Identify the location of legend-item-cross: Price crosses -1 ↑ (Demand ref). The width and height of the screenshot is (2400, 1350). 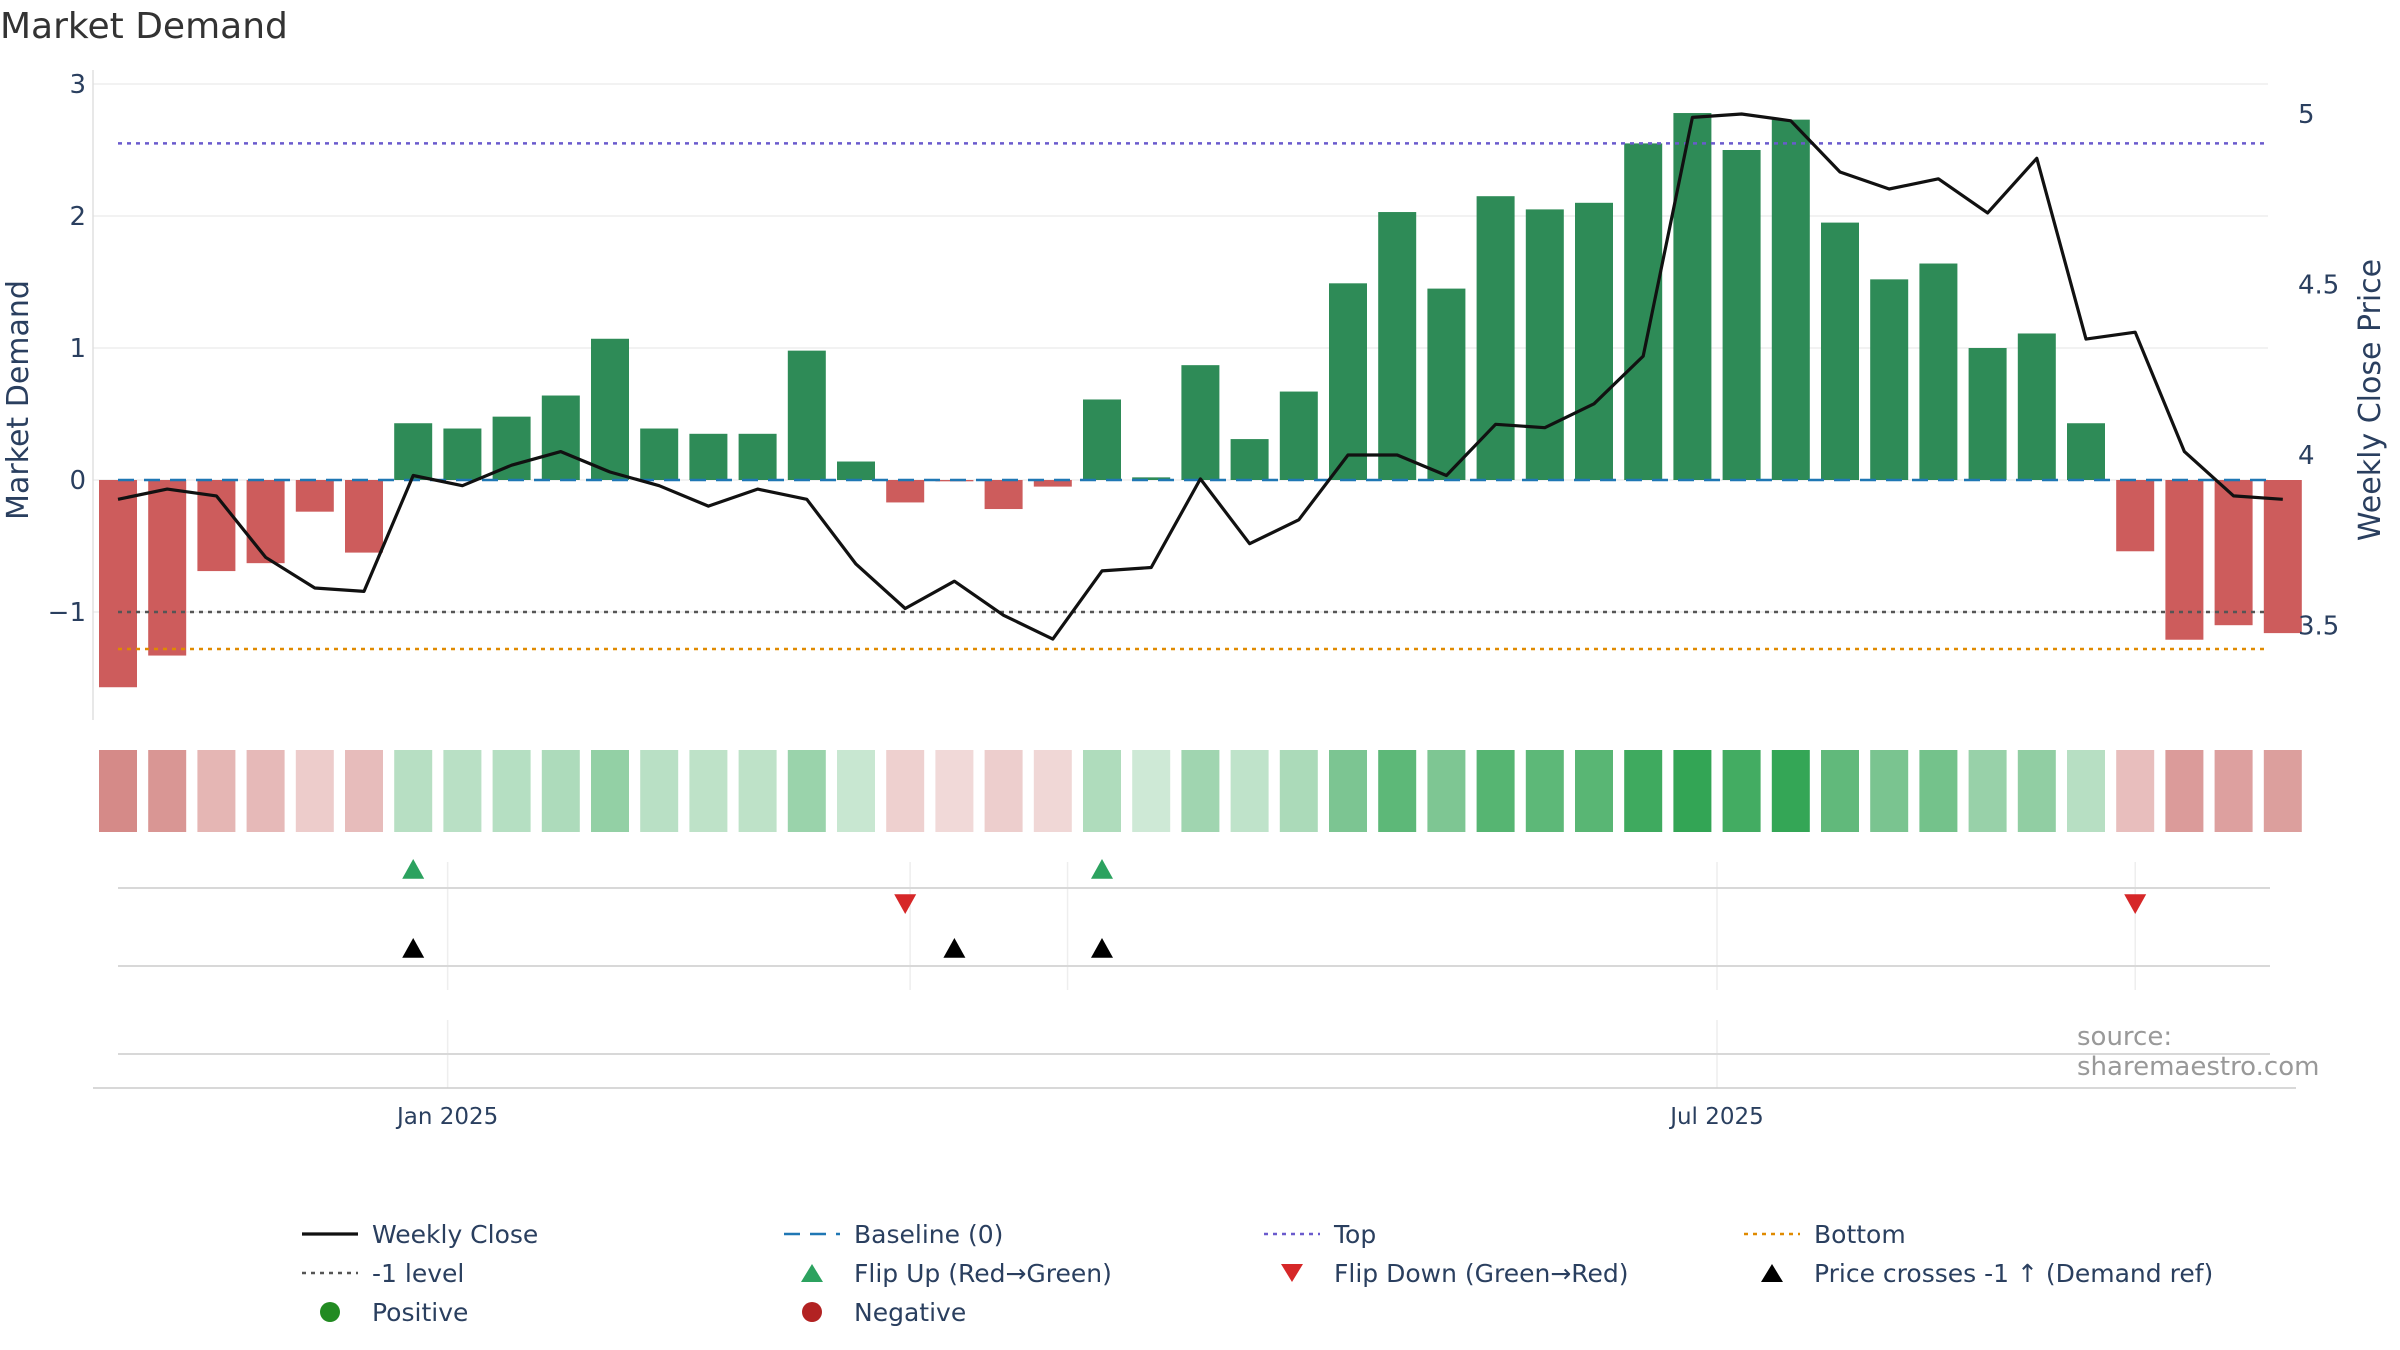
(1977, 1273).